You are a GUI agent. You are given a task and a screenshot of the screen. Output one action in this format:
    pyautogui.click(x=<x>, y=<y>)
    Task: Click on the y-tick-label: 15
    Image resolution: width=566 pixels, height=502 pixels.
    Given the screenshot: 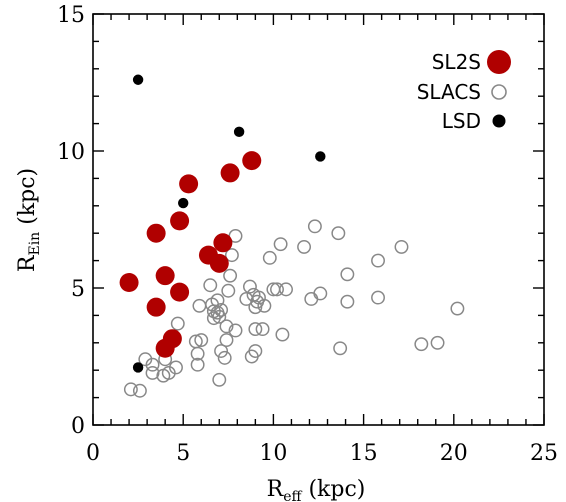 What is the action you would take?
    pyautogui.click(x=71, y=15)
    